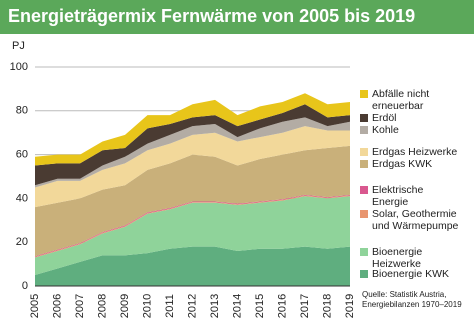 The image size is (474, 326). Describe the element at coordinates (385, 130) in the screenshot. I see `legend-label: Kohle` at that location.